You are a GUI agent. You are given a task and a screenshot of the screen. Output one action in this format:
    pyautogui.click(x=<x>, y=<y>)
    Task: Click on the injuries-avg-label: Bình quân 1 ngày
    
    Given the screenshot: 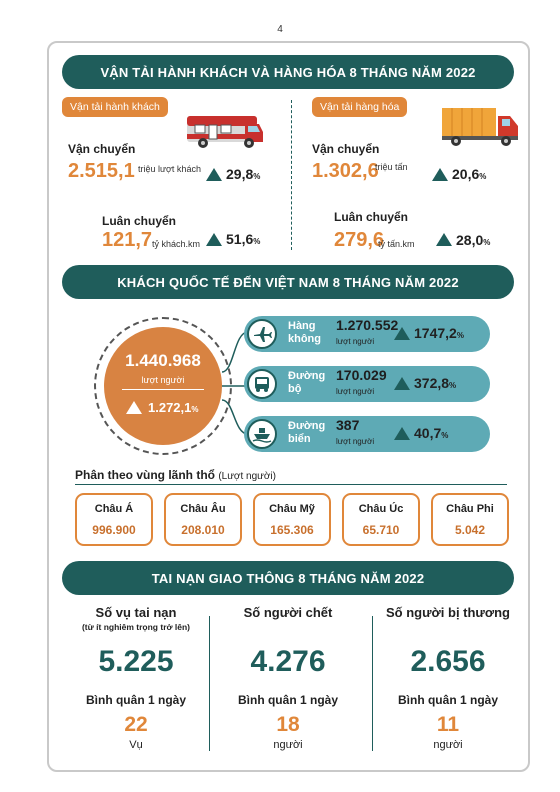 What is the action you would take?
    pyautogui.click(x=447, y=700)
    